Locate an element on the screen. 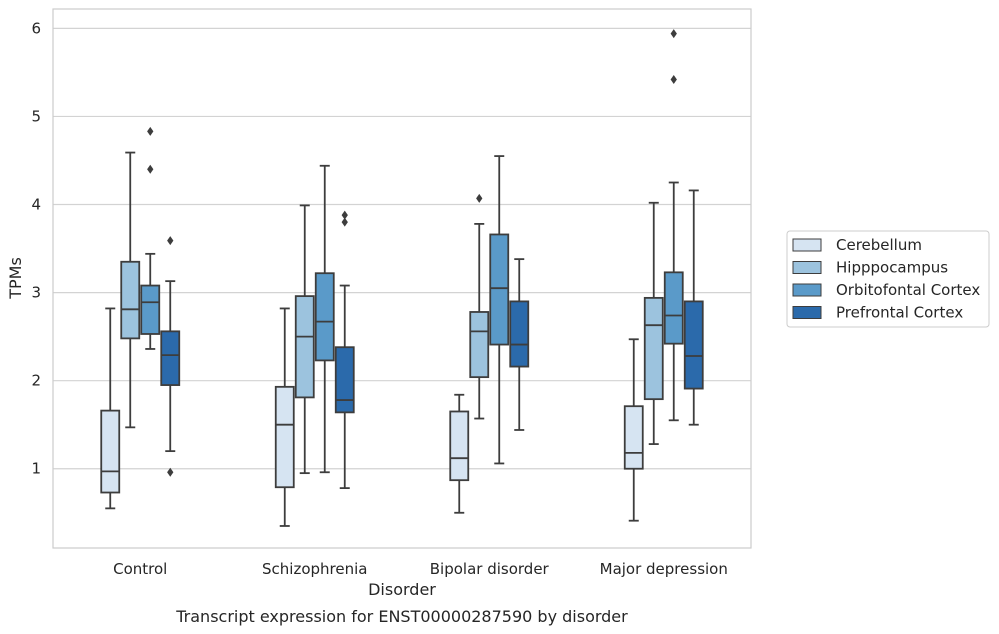 This screenshot has width=999, height=634. x-tick-label: Schizophrenia is located at coordinates (314, 569).